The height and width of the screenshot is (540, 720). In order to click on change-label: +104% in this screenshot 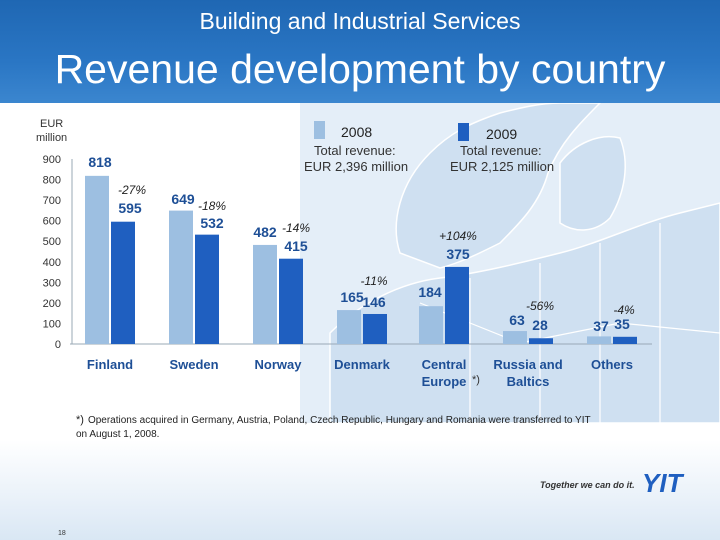, I will do `click(458, 236)`.